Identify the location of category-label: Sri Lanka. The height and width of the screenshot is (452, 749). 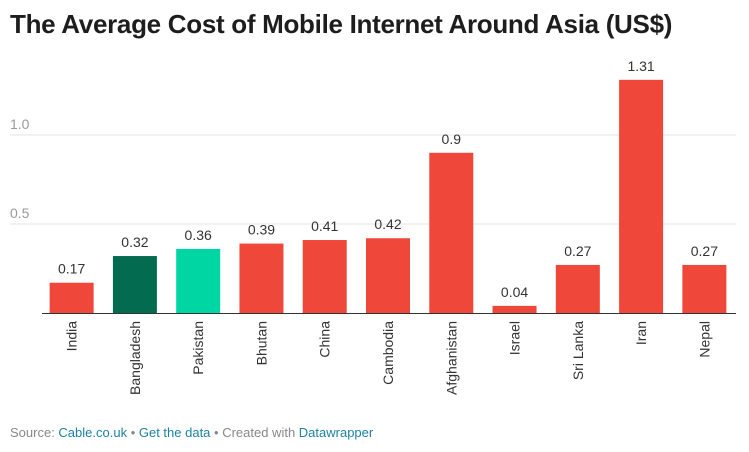
(578, 350).